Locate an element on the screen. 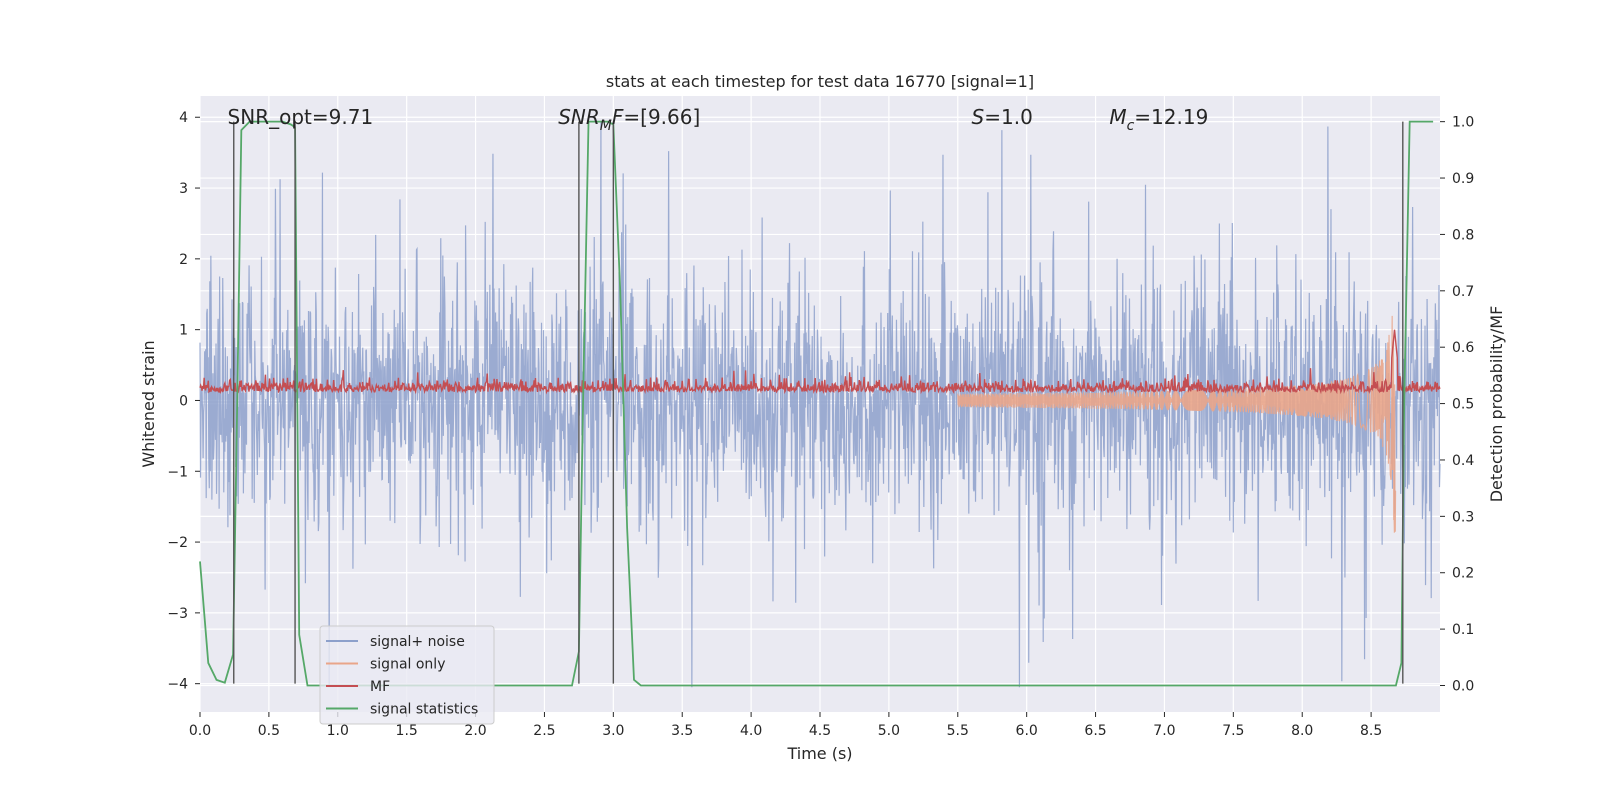 The height and width of the screenshot is (800, 1600). right-y-tick-label: 0.0 is located at coordinates (1463, 686).